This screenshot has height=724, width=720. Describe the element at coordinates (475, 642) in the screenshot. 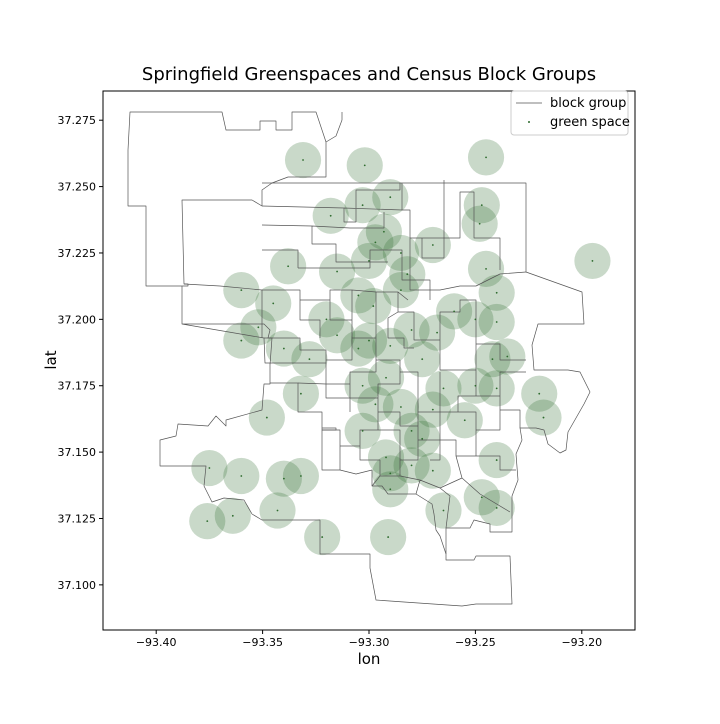

I see `x-tick-label: −93.25` at that location.